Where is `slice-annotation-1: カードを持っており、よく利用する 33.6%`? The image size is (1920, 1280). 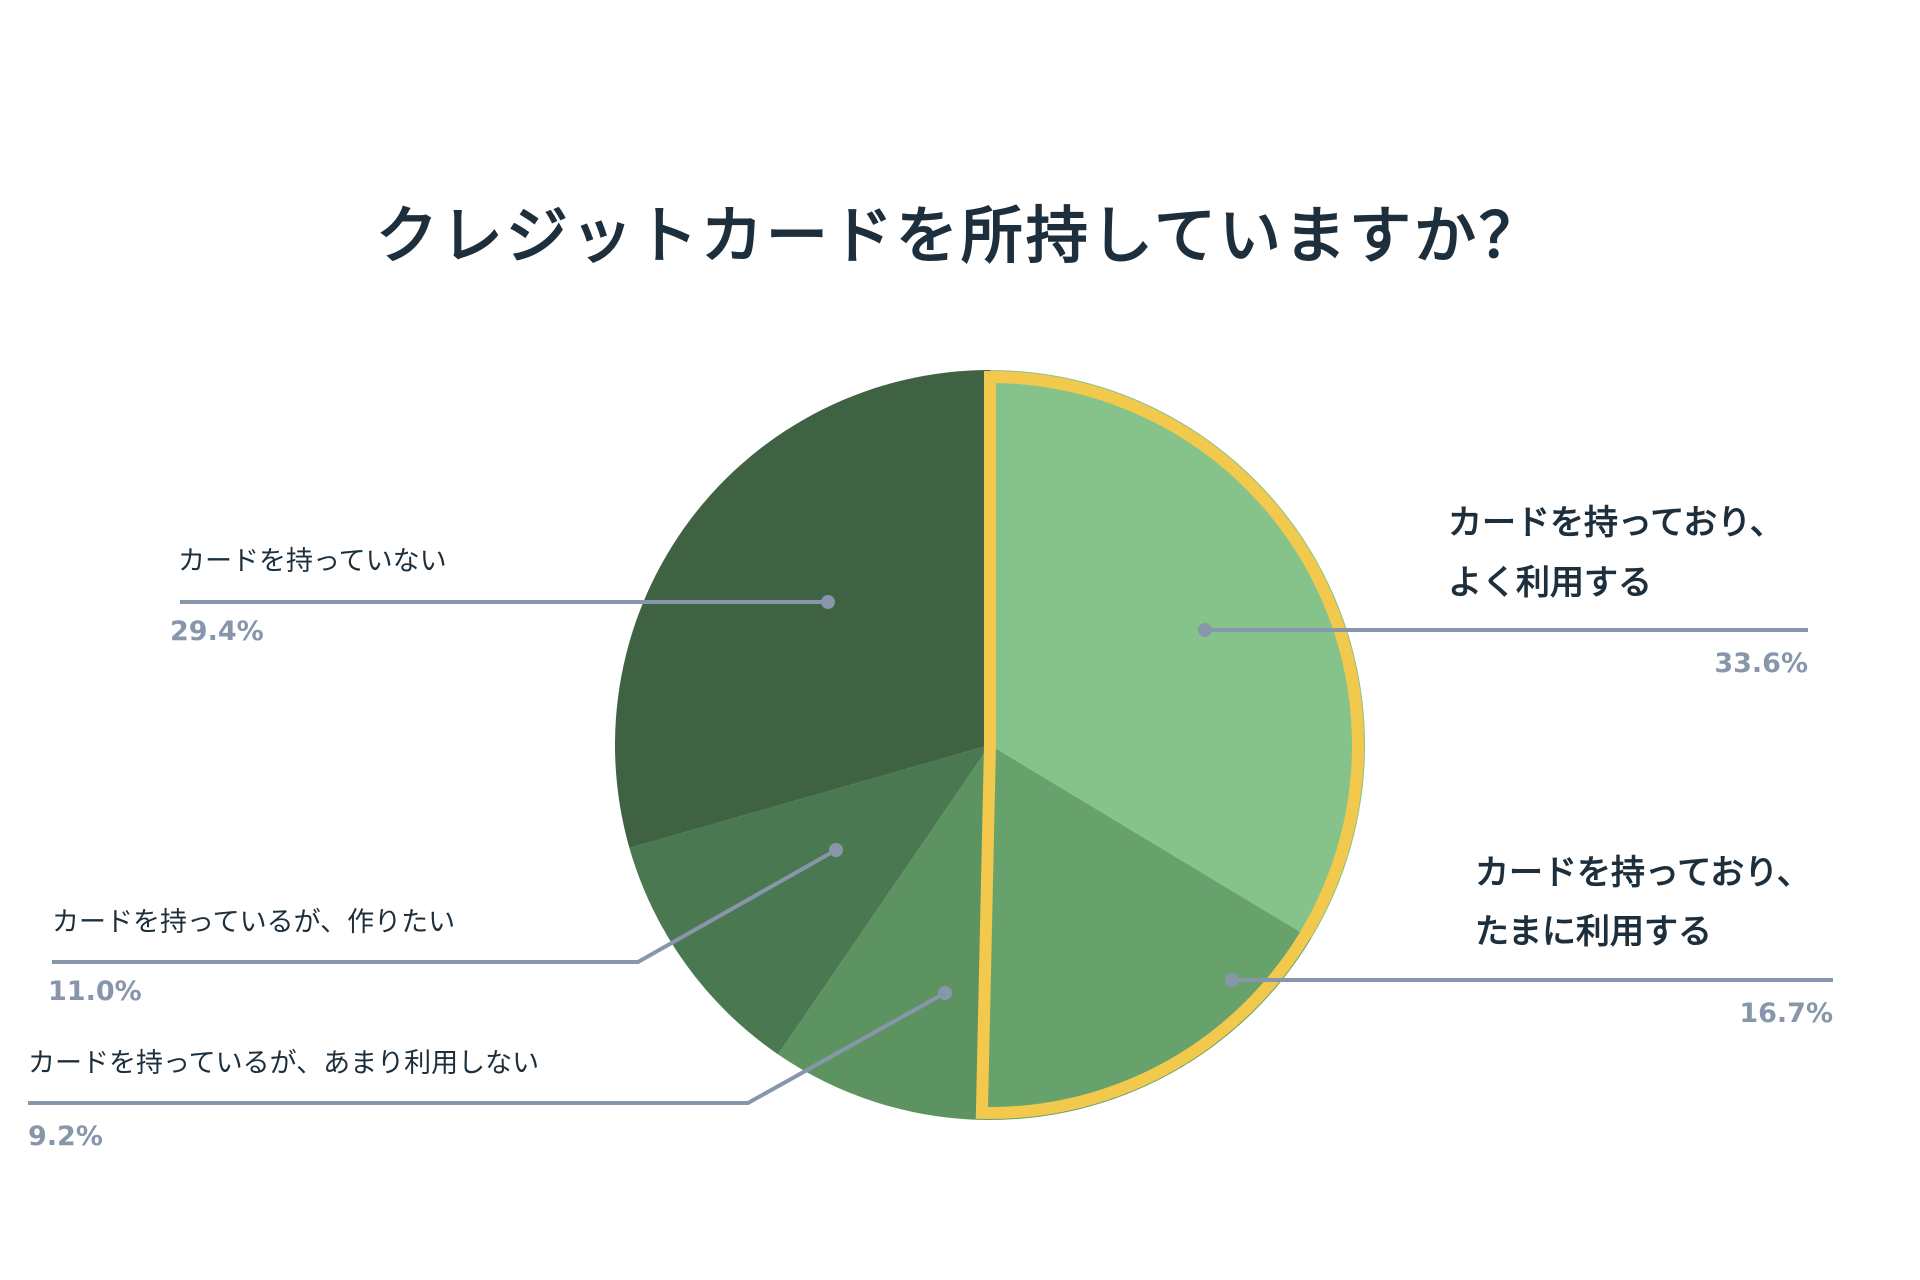 slice-annotation-1: カードを持っており、よく利用する 33.6% is located at coordinates (1503, 591).